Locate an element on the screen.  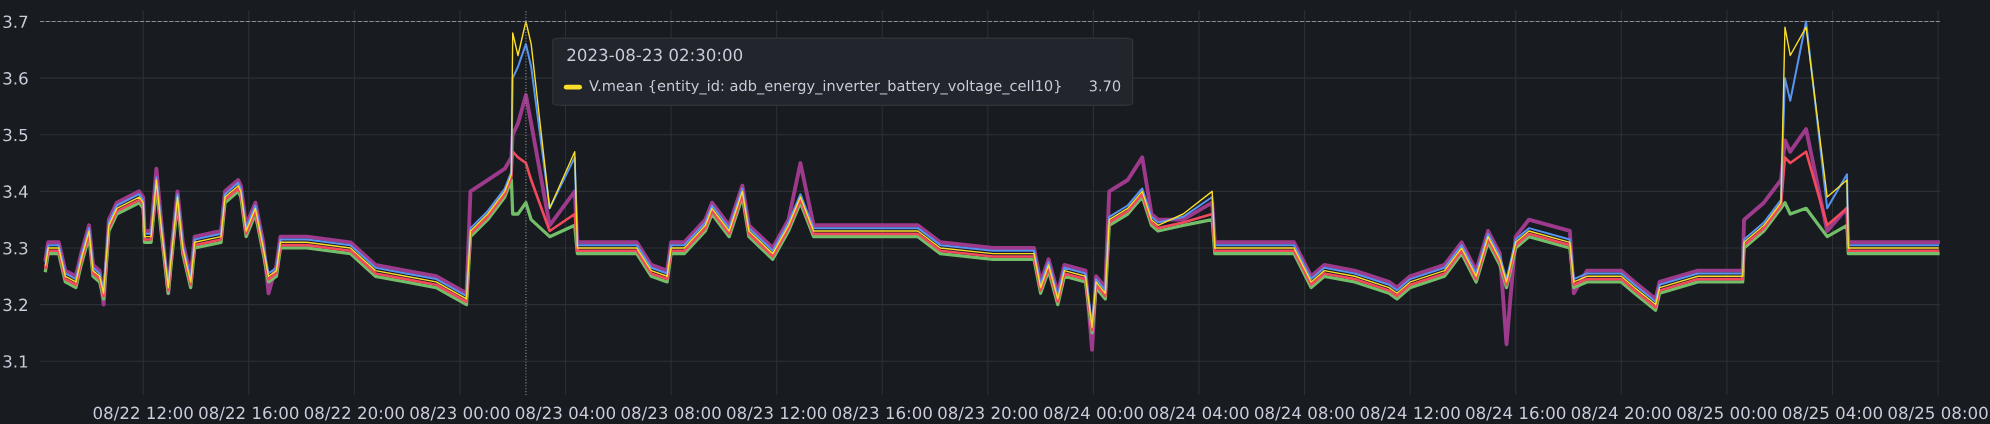
x-tick-label: 08/22 16:00 is located at coordinates (249, 413).